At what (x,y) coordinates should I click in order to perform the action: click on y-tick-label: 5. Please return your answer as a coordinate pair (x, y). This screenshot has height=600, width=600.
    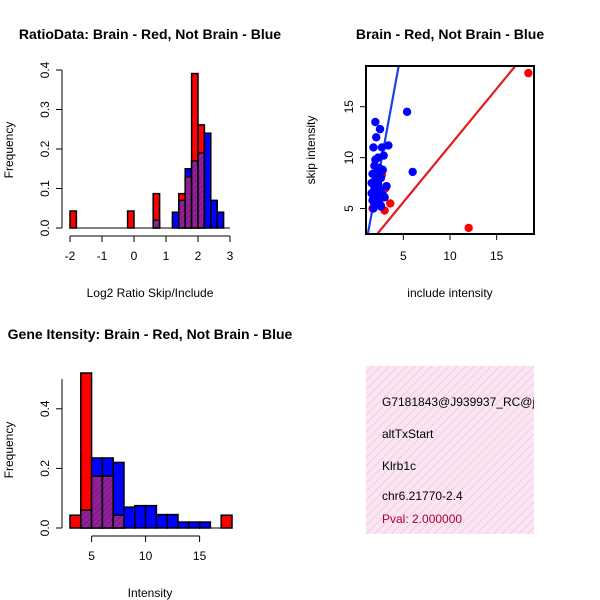
    Looking at the image, I should click on (349, 208).